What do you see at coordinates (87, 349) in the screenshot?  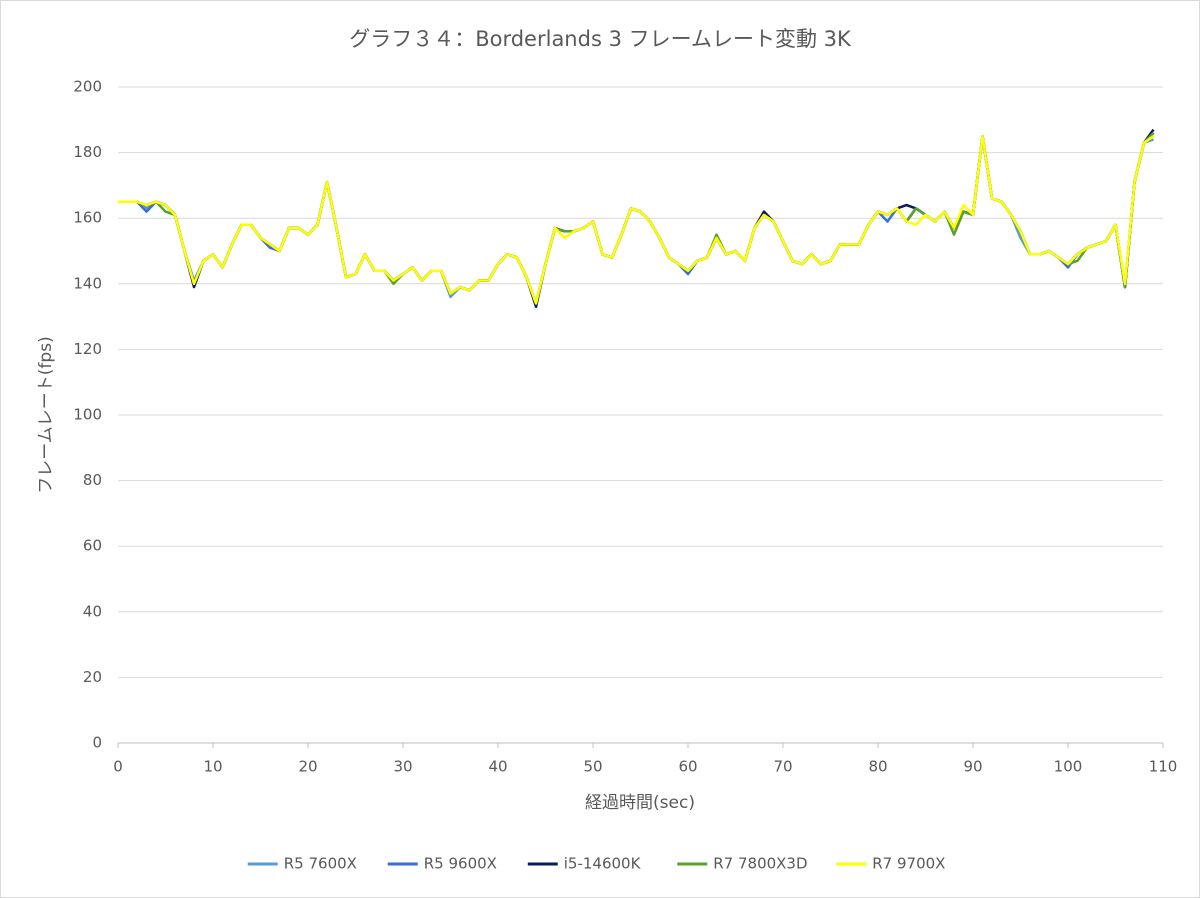 I see `y-tick-label: 120` at bounding box center [87, 349].